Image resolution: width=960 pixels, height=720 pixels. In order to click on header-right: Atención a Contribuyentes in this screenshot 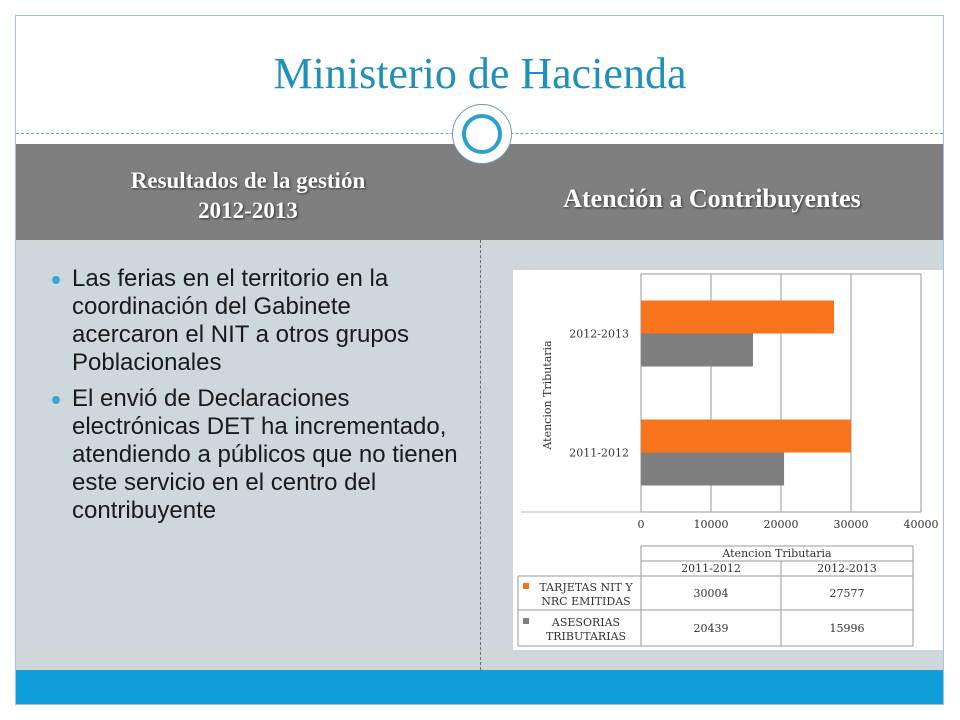, I will do `click(712, 198)`.